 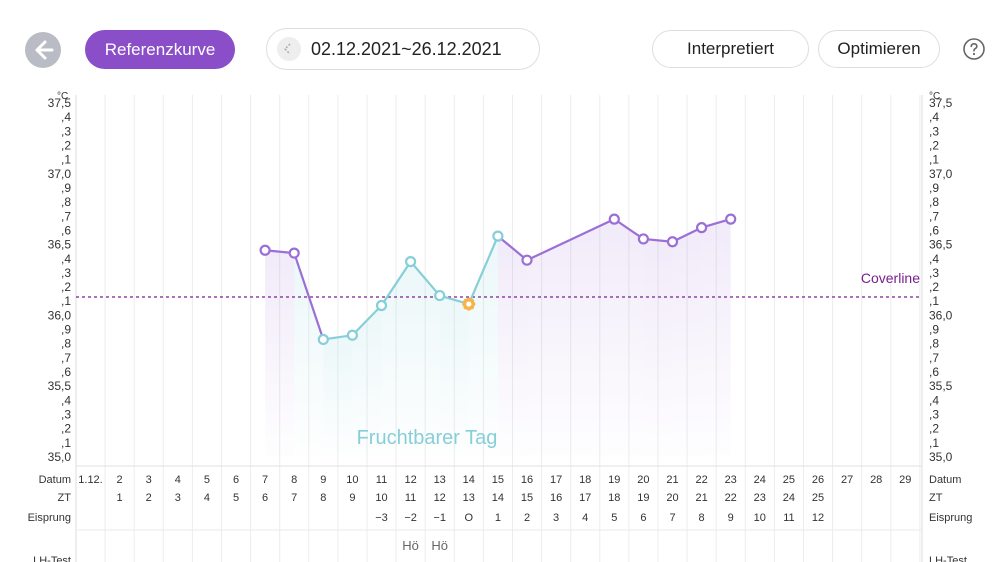 I want to click on date-cell: 20, so click(x=643, y=480).